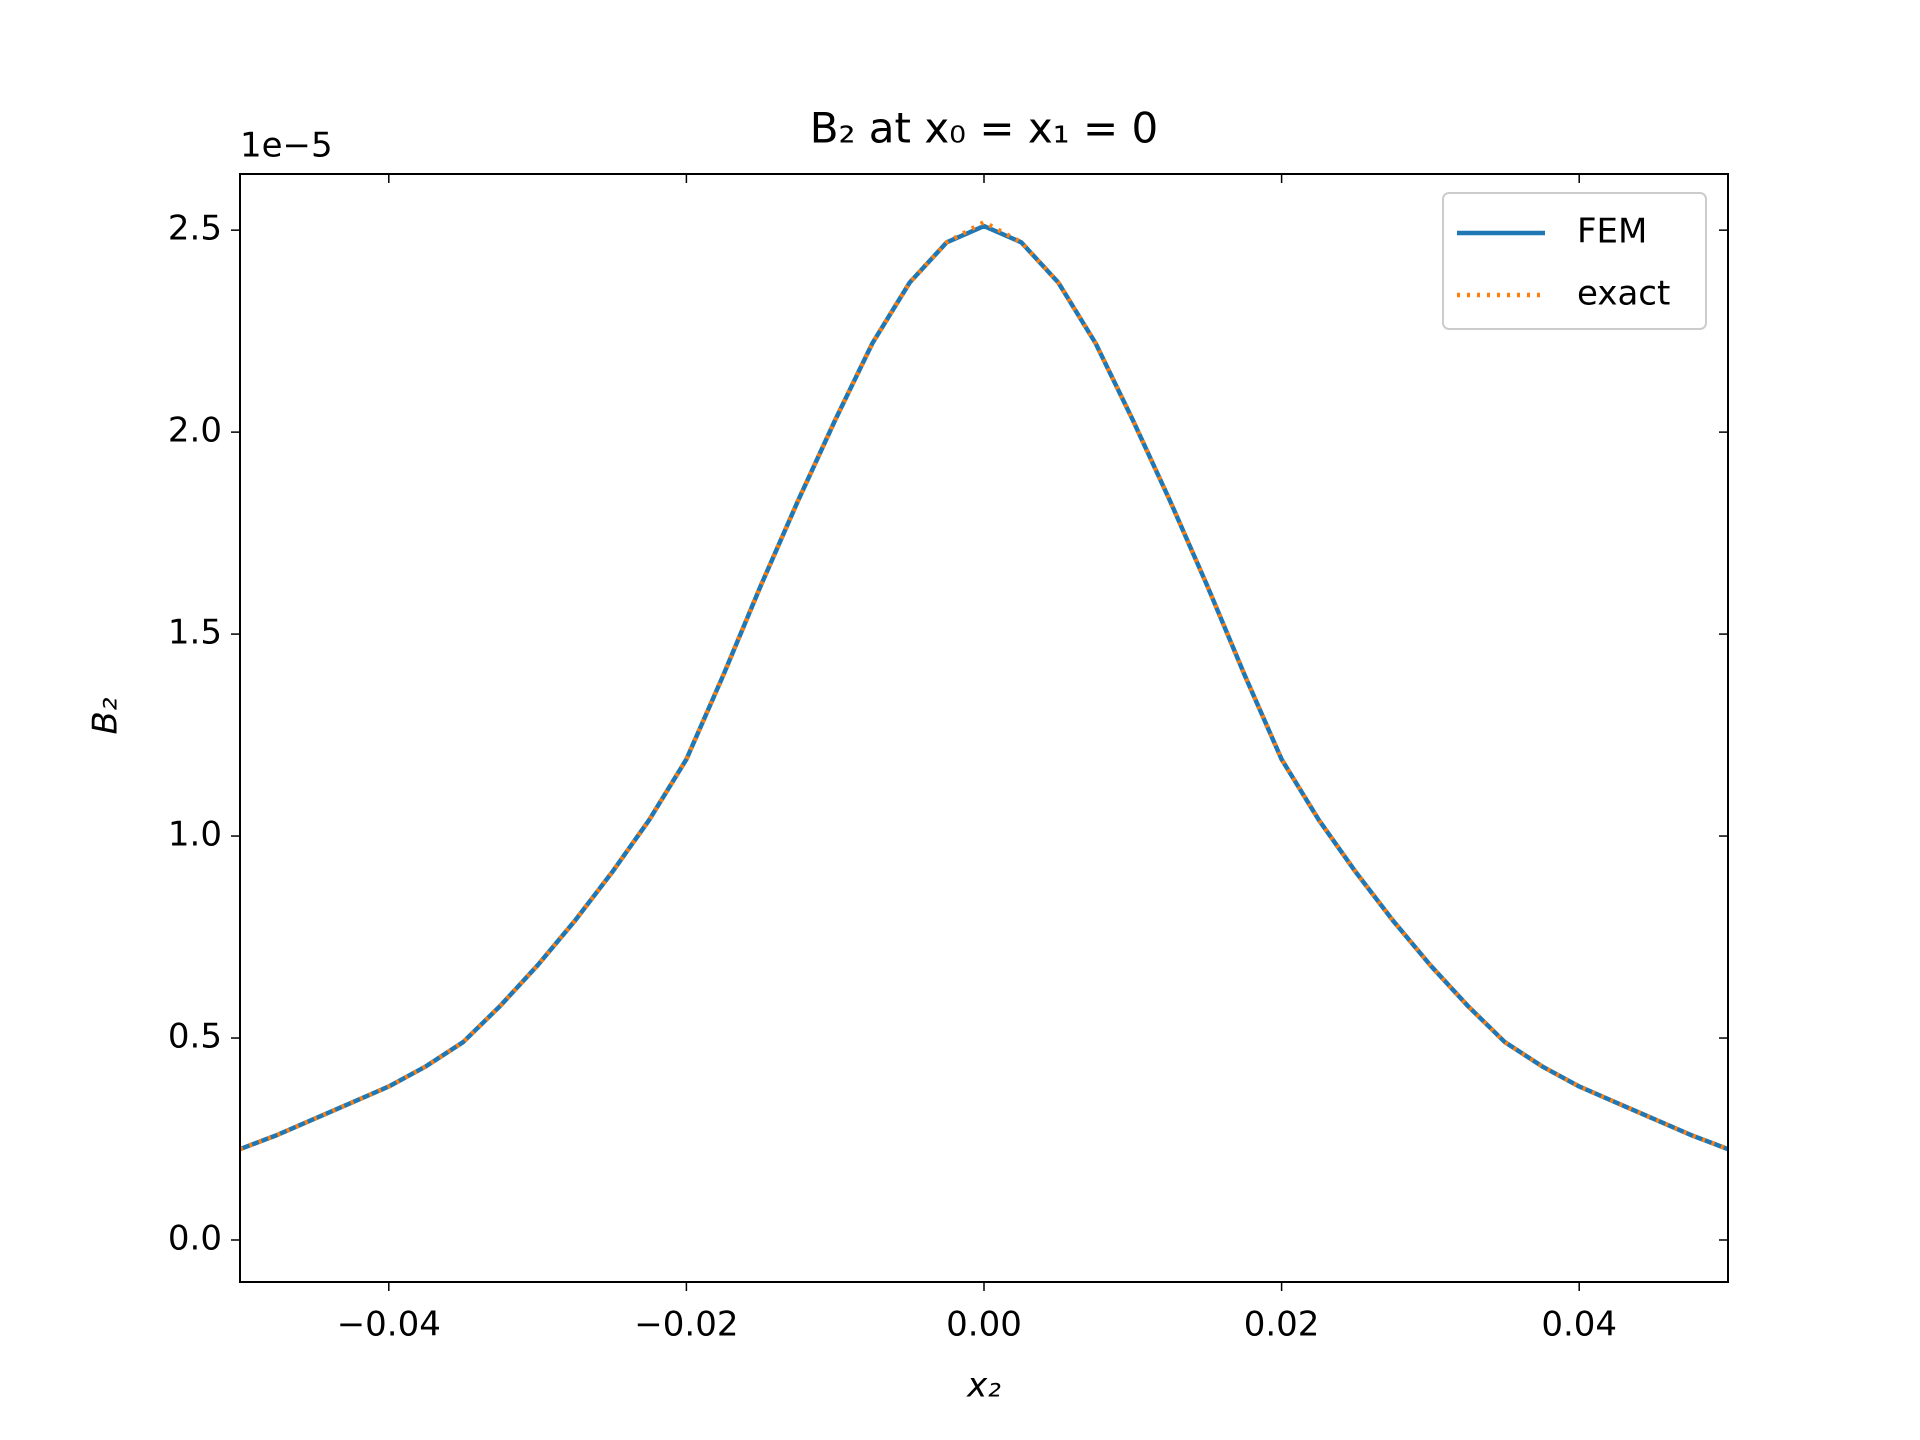  What do you see at coordinates (195, 229) in the screenshot?
I see `y-tick-label: 2.5` at bounding box center [195, 229].